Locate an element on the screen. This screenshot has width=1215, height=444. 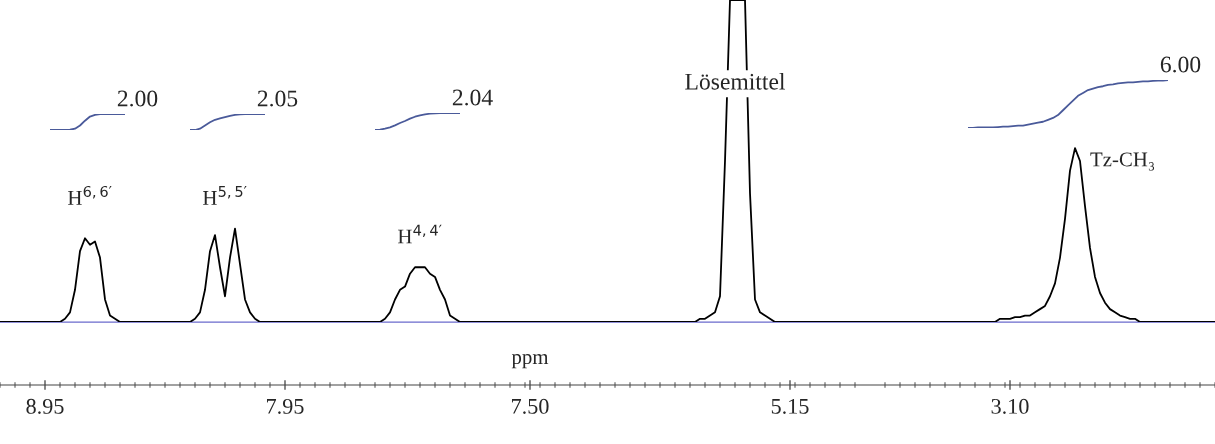
text: 7.50 is located at coordinates (530, 406).